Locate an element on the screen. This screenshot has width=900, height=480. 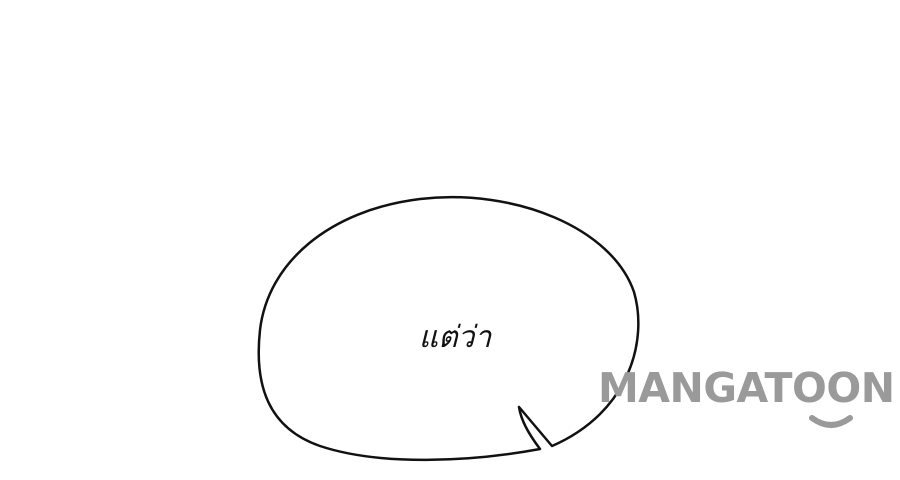
mangatoon-watermark: MANGATOON is located at coordinates (749, 397).